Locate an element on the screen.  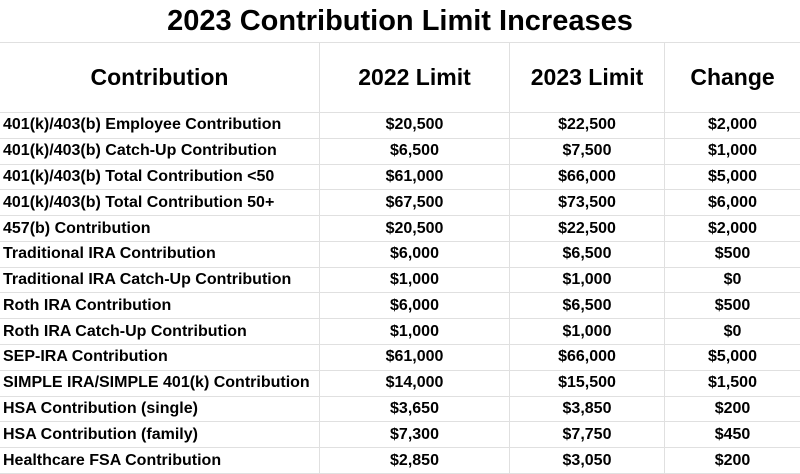
row-value-limit_2022: $2,850 is located at coordinates (415, 460).